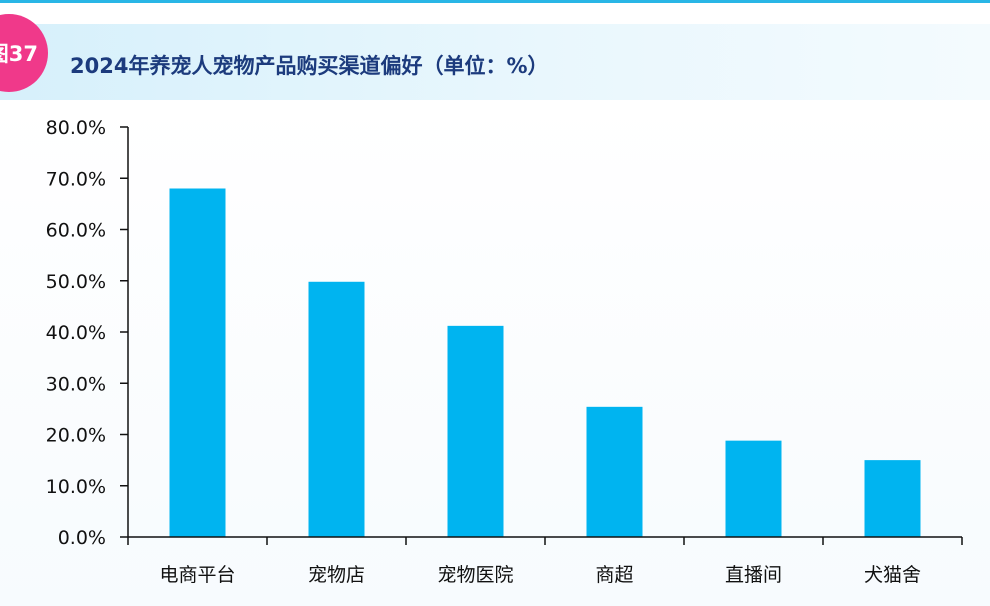 The height and width of the screenshot is (606, 990). I want to click on y-tick-label-7: 70.0%, so click(76, 179).